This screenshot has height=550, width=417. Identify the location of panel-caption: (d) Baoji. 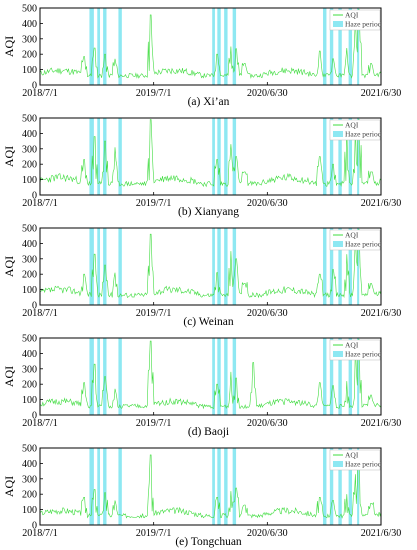
(208, 432).